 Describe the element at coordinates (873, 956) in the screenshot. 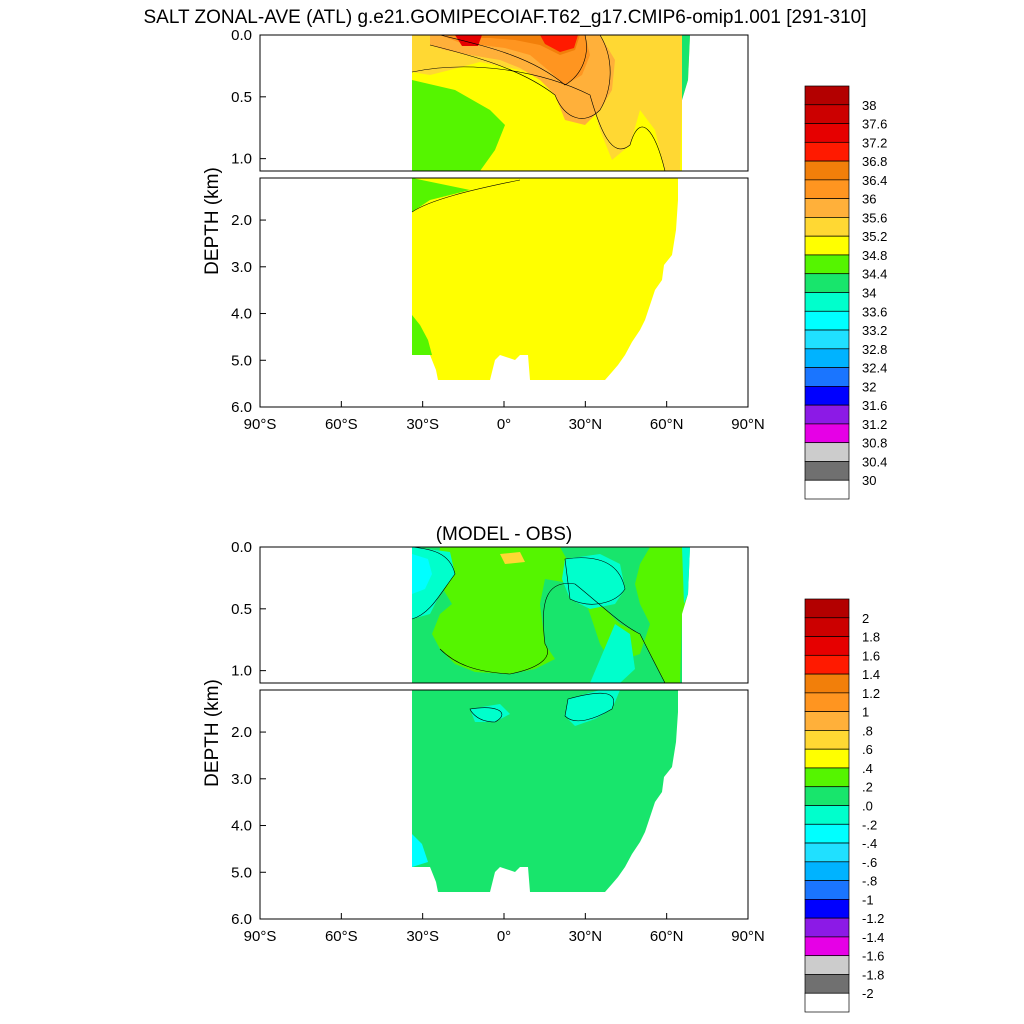

I see `colorbar-label: -1.6` at that location.